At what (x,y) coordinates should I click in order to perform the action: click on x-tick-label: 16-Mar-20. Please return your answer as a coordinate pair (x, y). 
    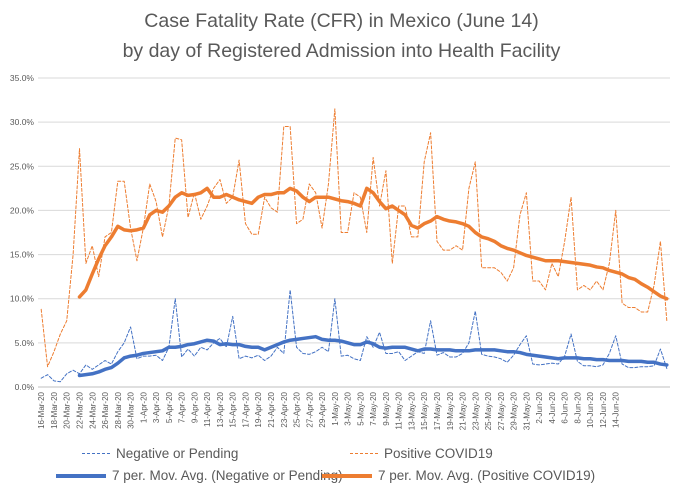
    Looking at the image, I should click on (41, 409).